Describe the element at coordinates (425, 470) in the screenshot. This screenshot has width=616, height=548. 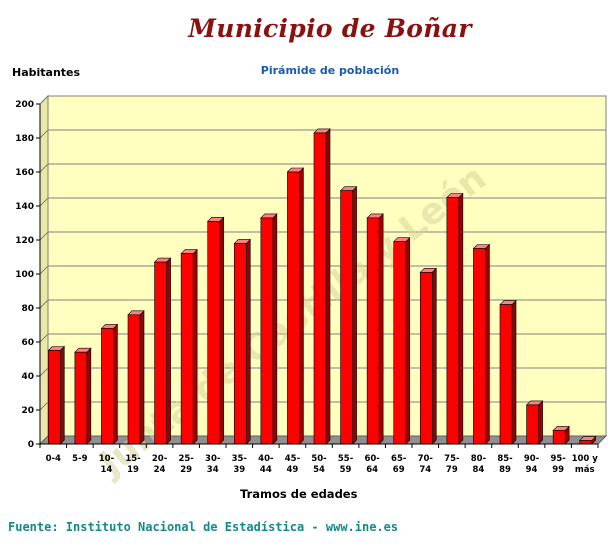
I see `x-tick-label-line: 74` at that location.